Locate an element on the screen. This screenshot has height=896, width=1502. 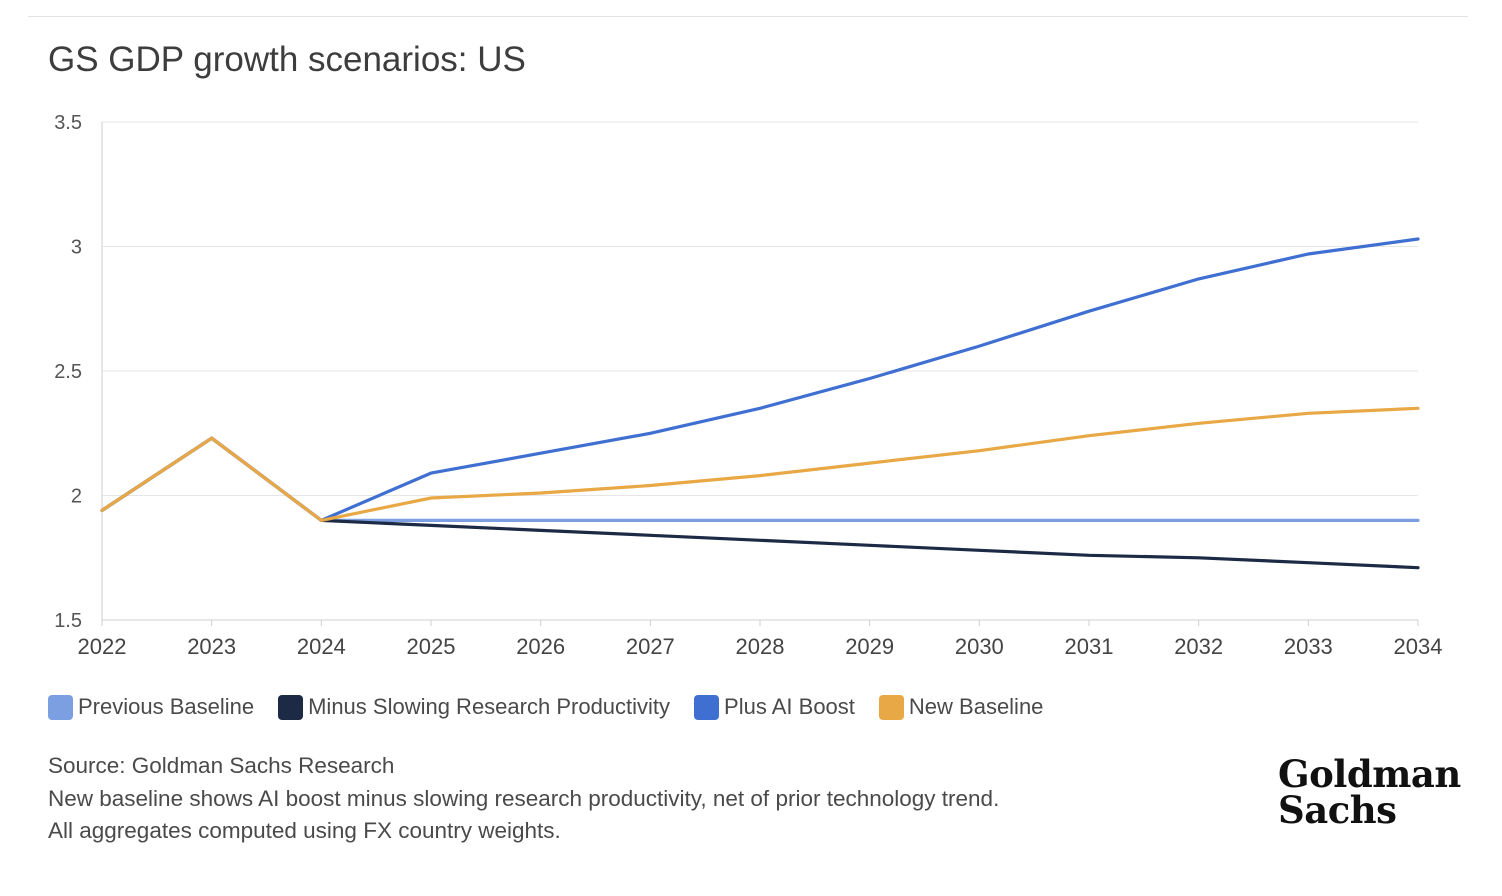
x-tick-label: 2030 is located at coordinates (979, 646).